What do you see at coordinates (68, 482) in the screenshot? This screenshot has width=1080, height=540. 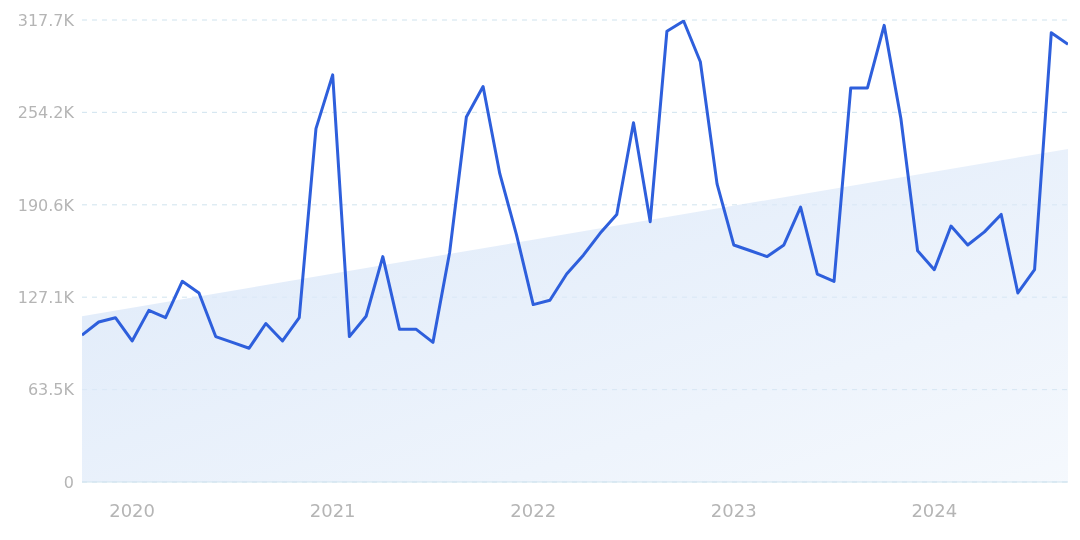 I see `y-tick-label: 0` at bounding box center [68, 482].